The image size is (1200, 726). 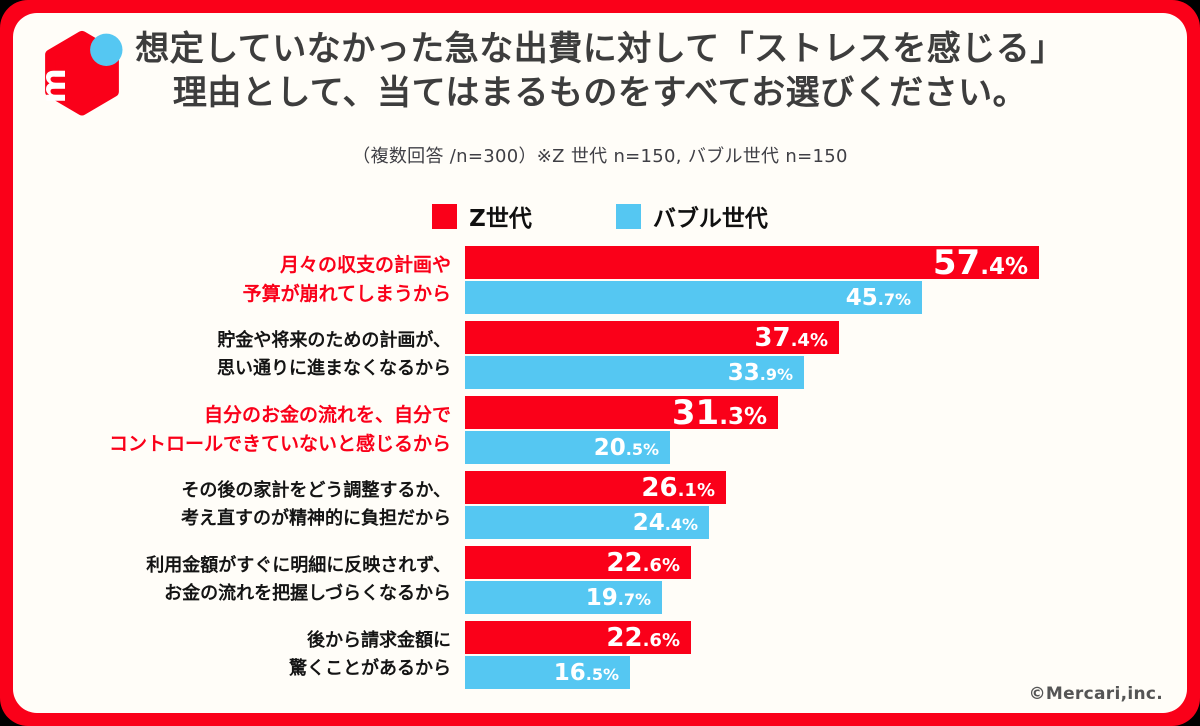 What do you see at coordinates (55, 86) in the screenshot?
I see `logo-letter: m` at bounding box center [55, 86].